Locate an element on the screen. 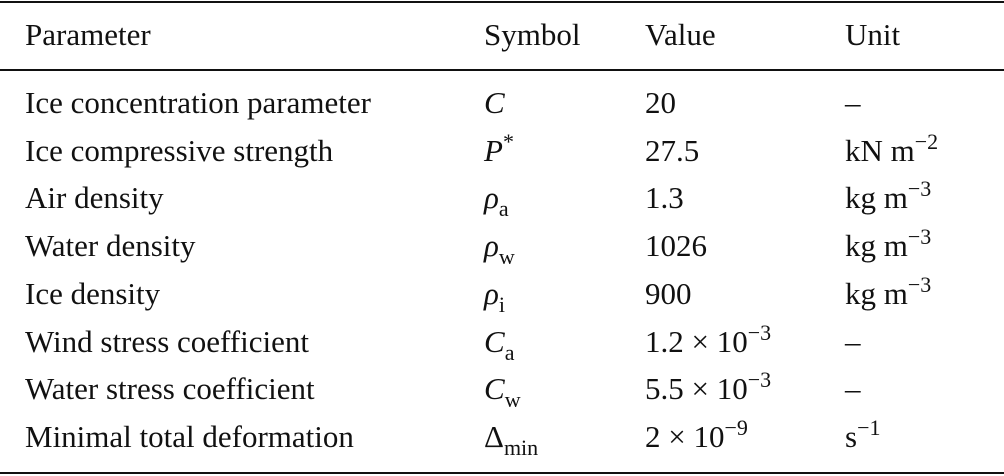  top-rule is located at coordinates (502, 2).